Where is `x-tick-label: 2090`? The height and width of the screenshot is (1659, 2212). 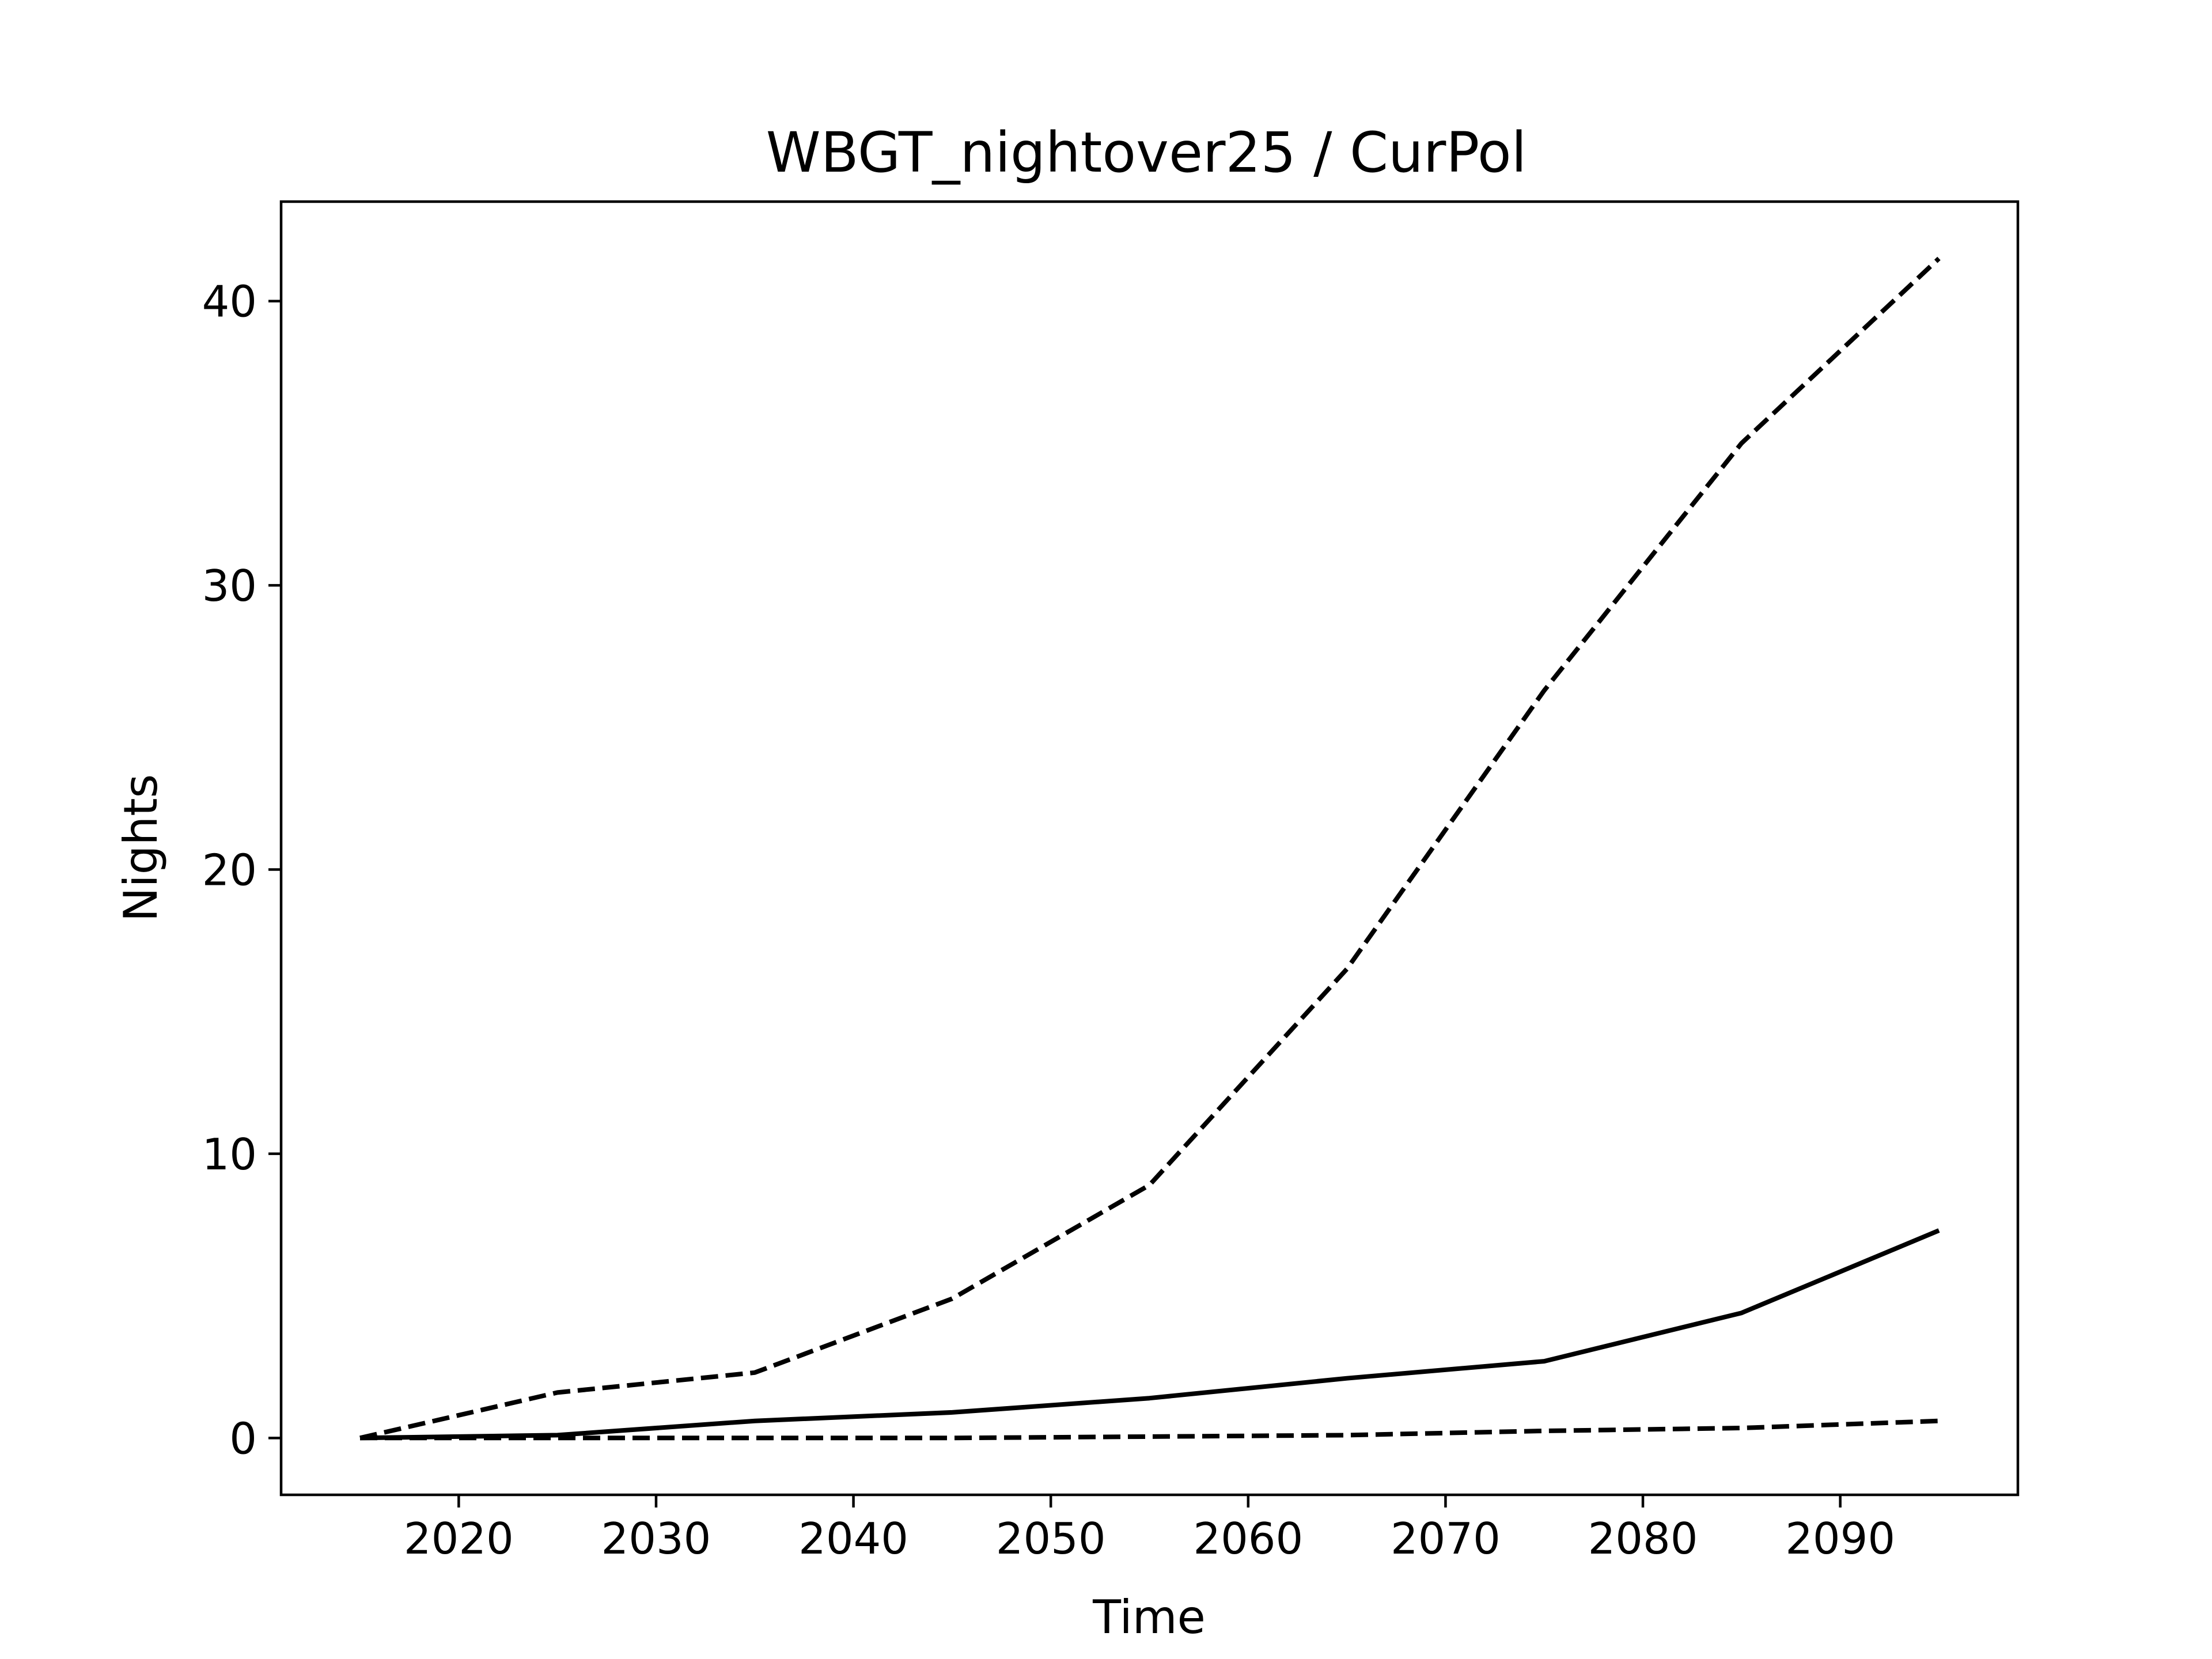
x-tick-label: 2090 is located at coordinates (1840, 1538).